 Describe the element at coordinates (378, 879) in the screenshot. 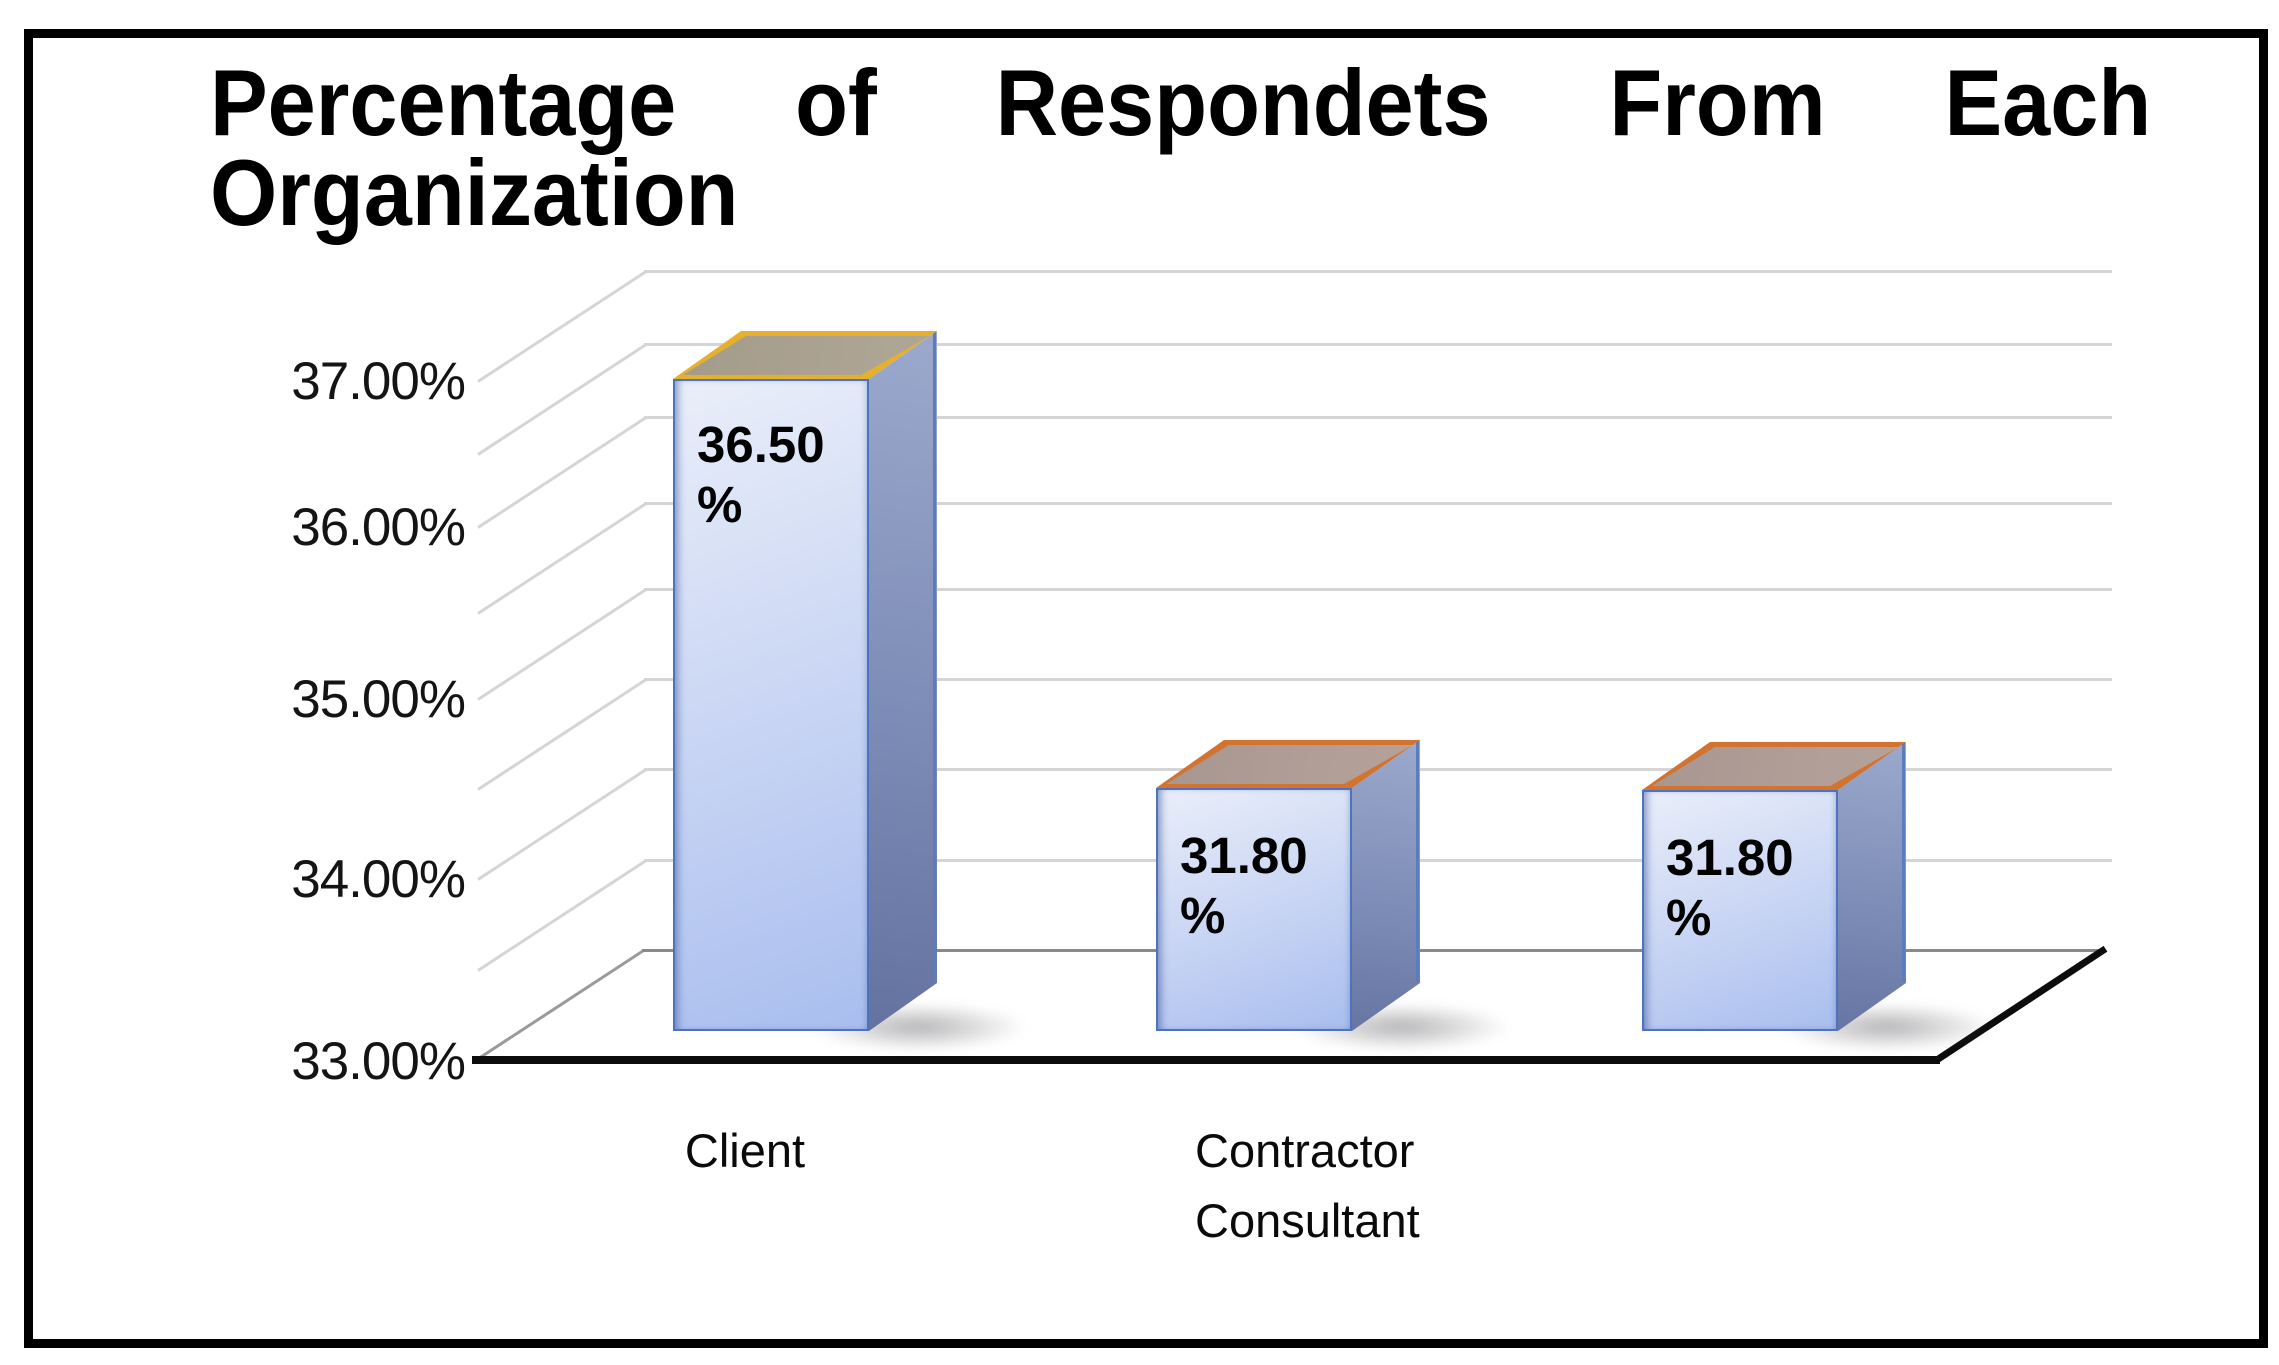

I see `y-axis-label-34: 34.00%` at that location.